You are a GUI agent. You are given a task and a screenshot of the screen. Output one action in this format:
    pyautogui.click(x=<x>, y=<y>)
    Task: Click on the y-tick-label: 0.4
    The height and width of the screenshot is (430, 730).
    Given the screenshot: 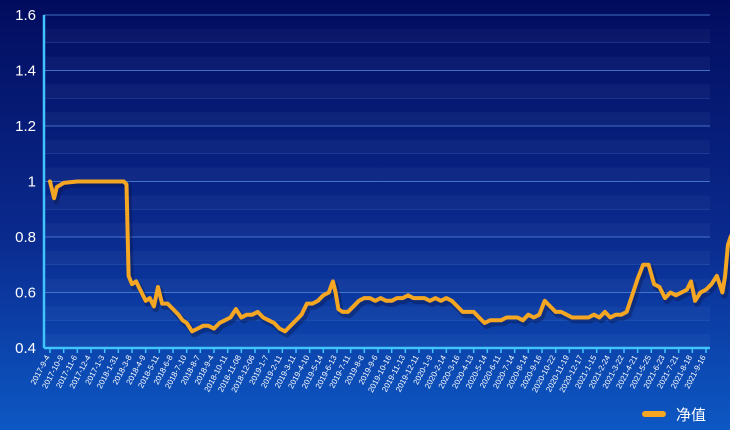 What is the action you would take?
    pyautogui.click(x=25, y=348)
    